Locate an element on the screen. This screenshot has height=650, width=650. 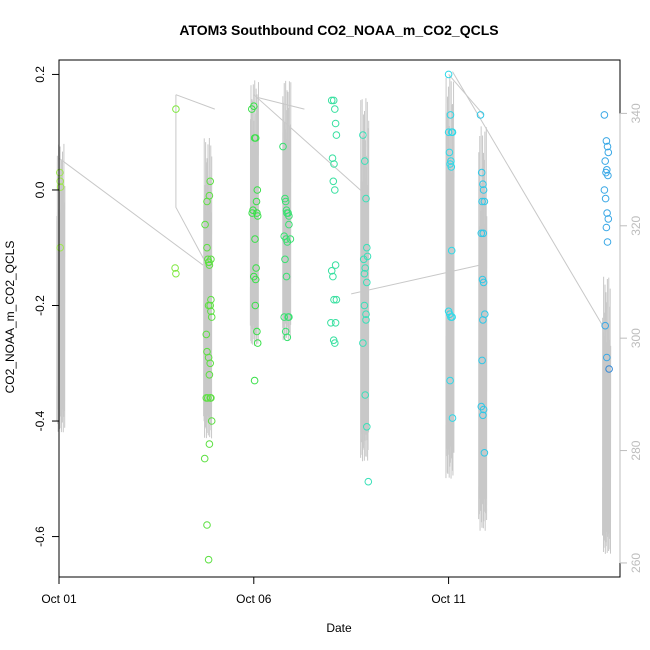
x-axis: Oct 01 Oct 06 Oct 11 is located at coordinates (253, 591).